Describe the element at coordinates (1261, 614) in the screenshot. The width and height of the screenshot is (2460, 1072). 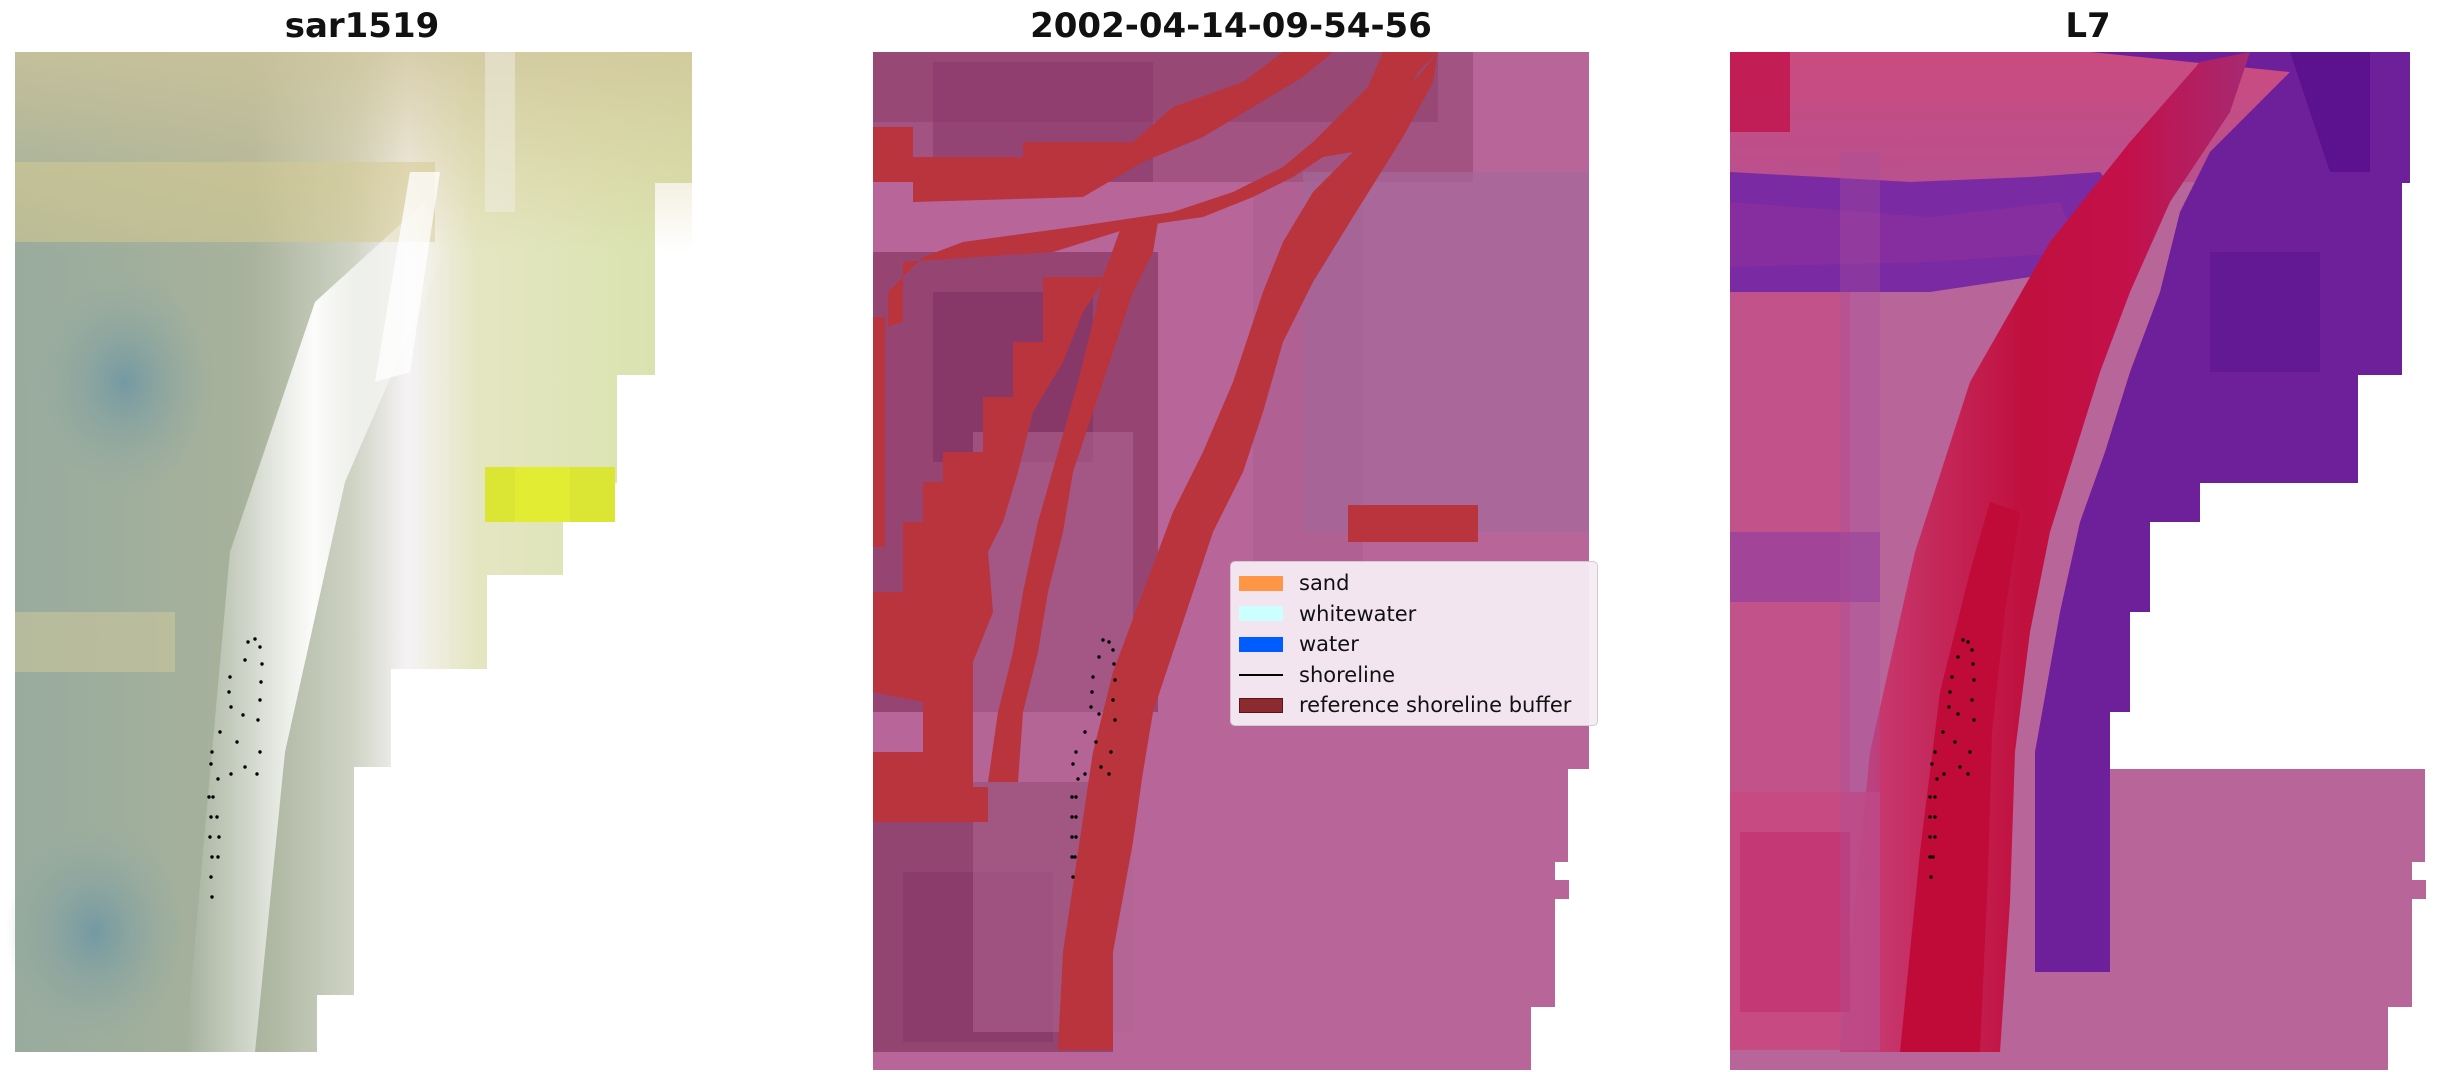
I see `whitewater-swatch` at that location.